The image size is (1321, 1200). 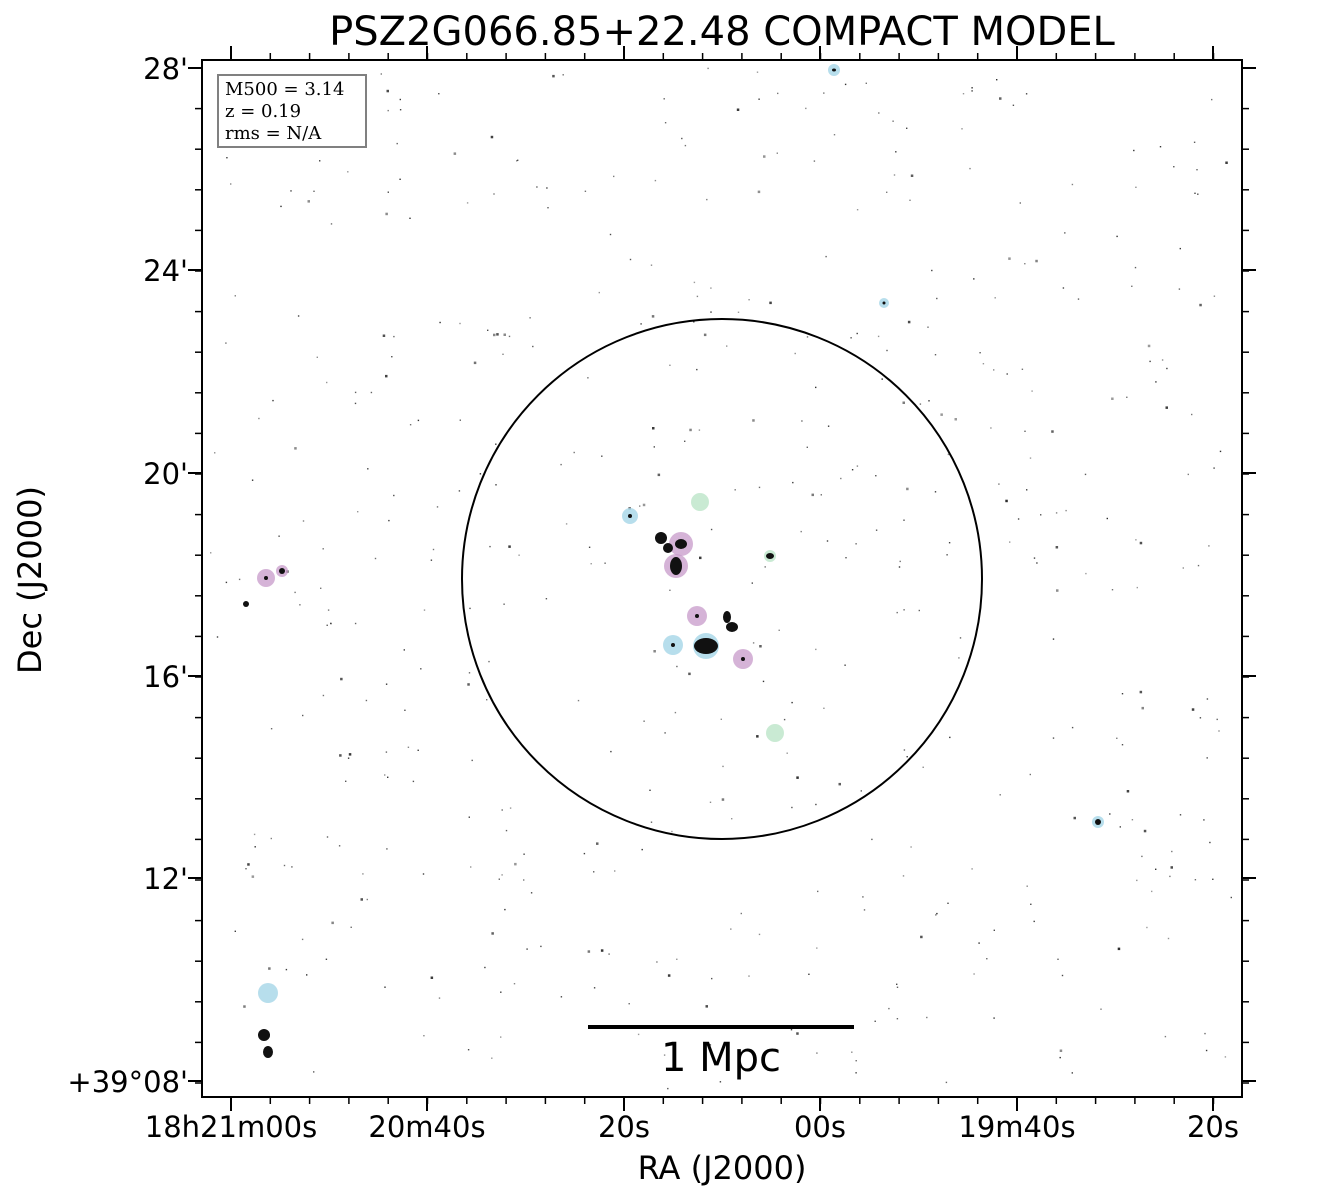 I want to click on rms-label: rms = N/A, so click(x=273, y=133).